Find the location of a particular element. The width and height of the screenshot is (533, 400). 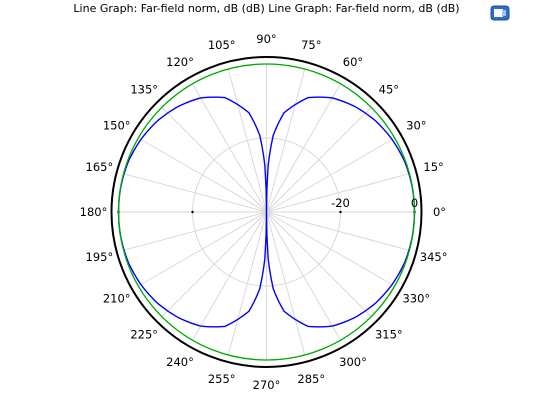

radial-tick-label: 0 is located at coordinates (414, 203).